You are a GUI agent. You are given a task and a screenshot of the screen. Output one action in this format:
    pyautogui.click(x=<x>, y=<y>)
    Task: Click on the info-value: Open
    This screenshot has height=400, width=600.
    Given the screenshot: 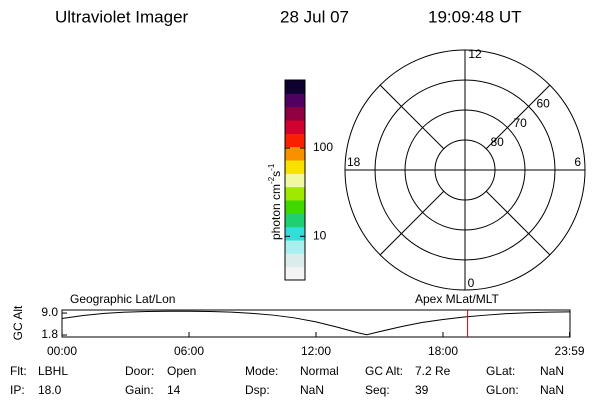 What is the action you would take?
    pyautogui.click(x=181, y=371)
    